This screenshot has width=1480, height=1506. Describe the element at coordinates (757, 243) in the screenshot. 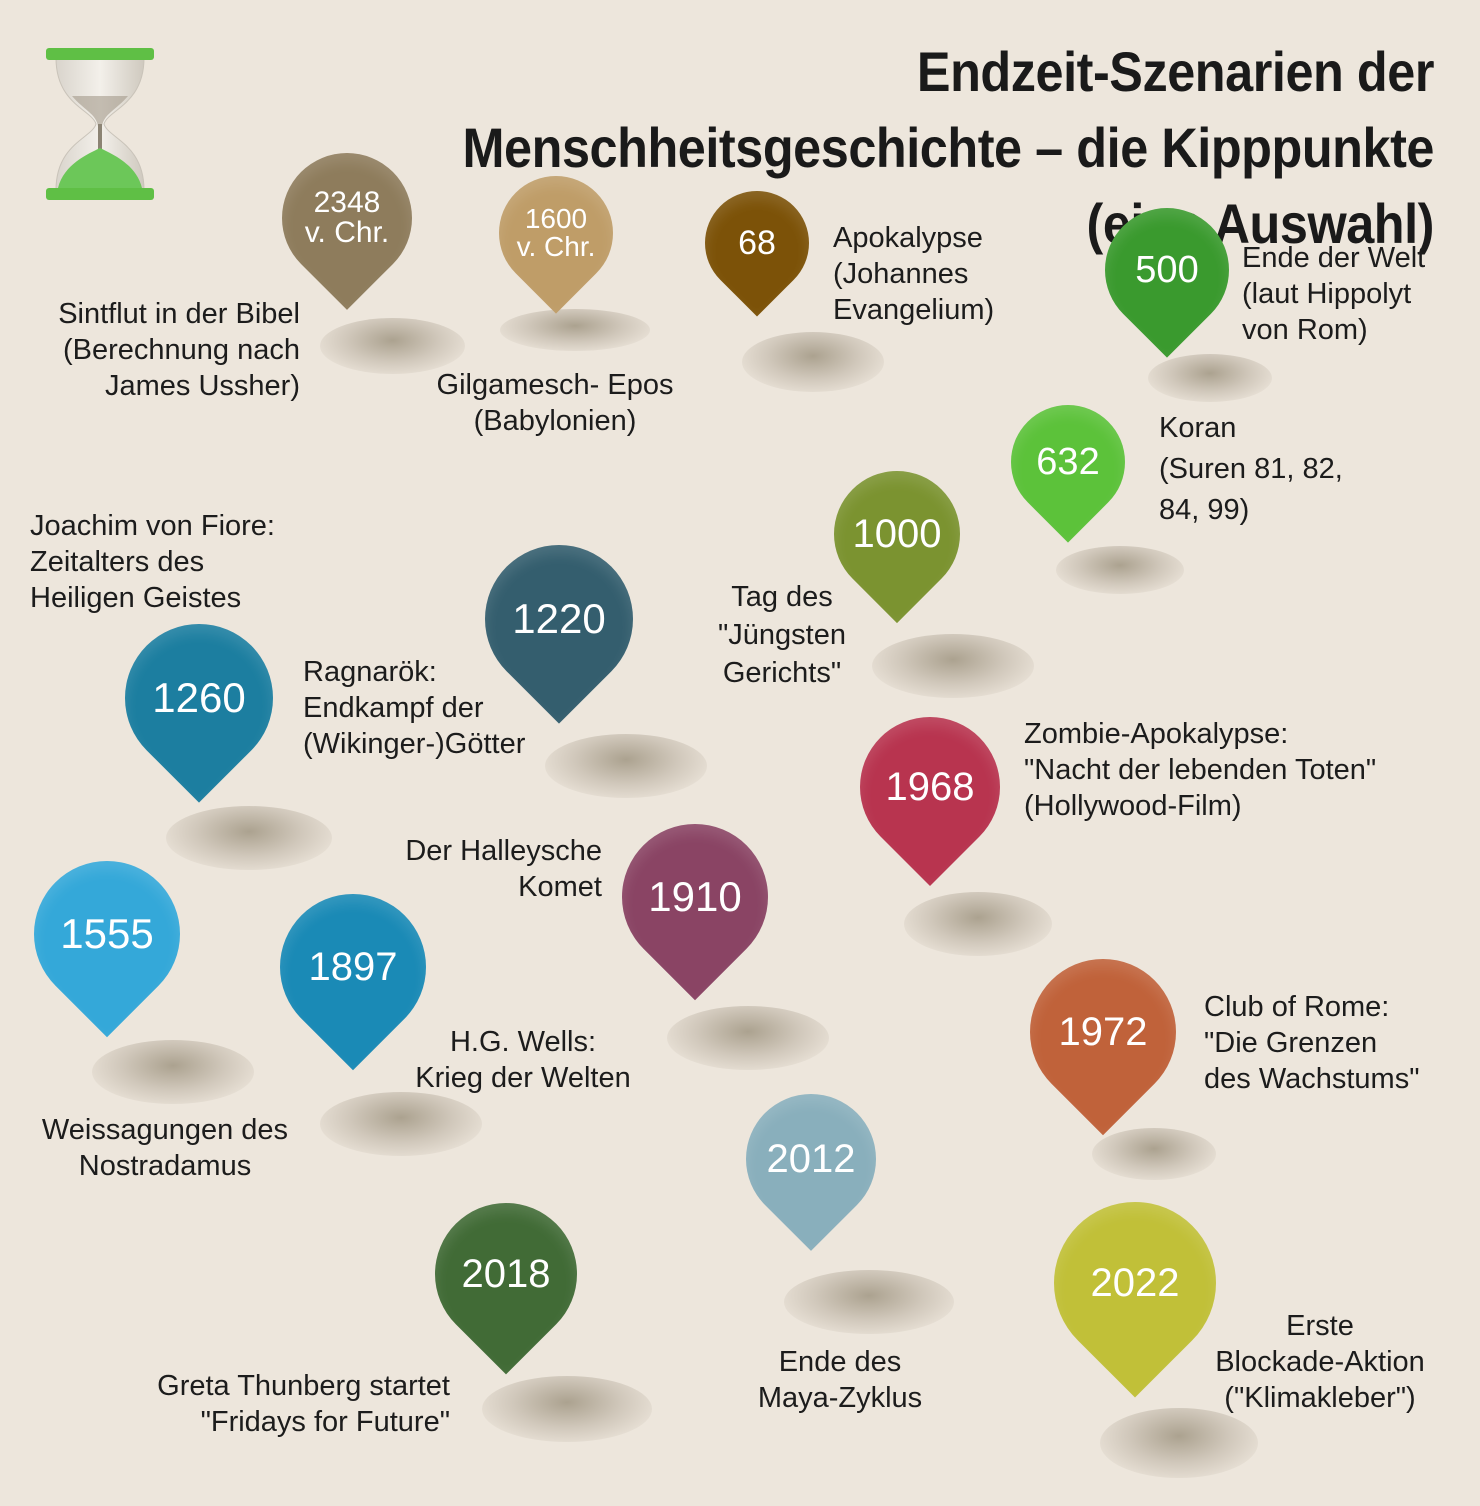

I see `pin-year-label: 68` at that location.